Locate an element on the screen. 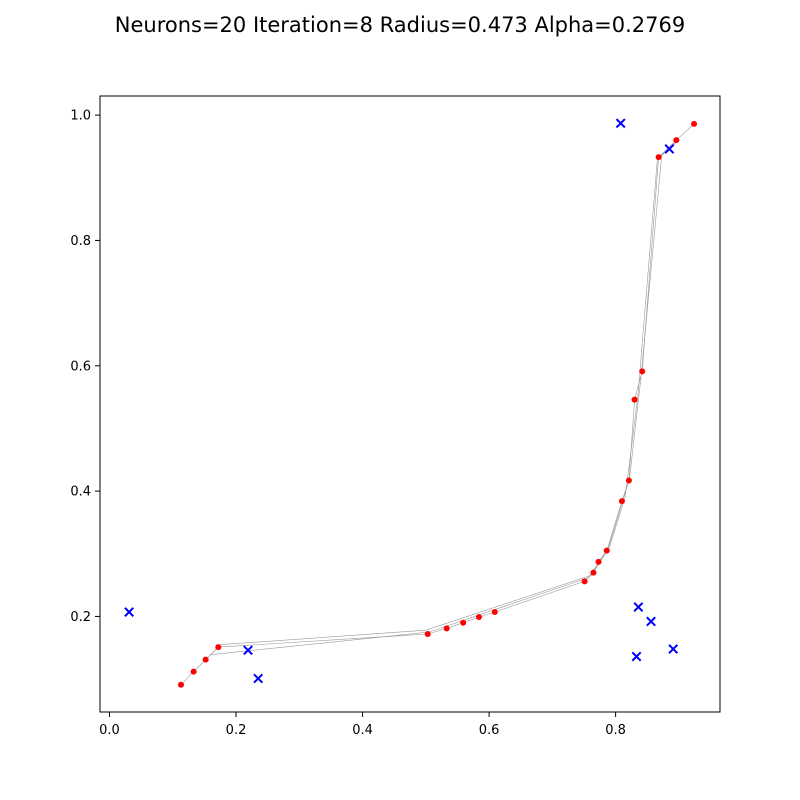  y-tick-label: 0.6 is located at coordinates (80, 366).